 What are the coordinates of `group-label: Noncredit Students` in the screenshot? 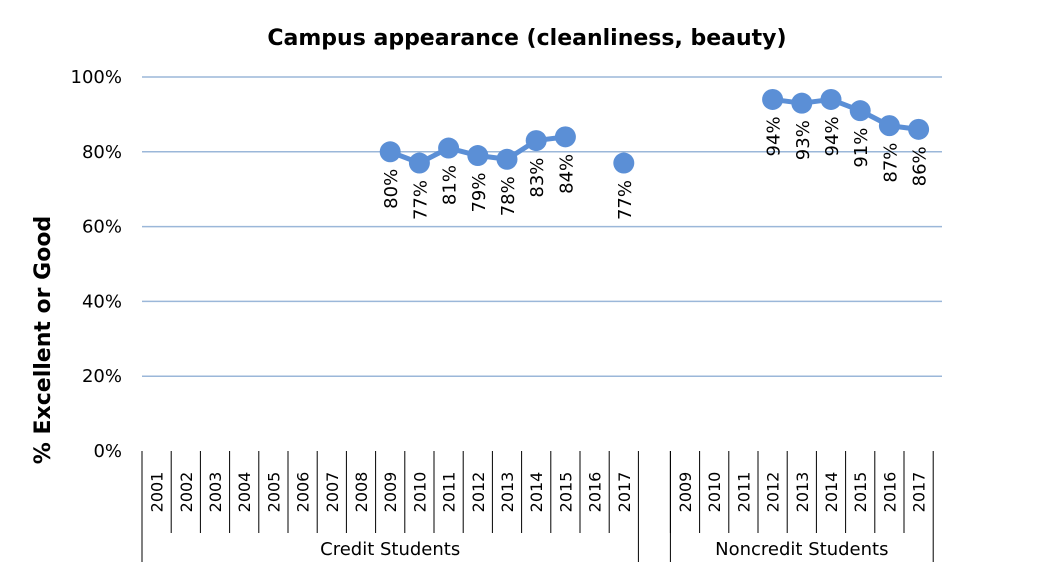 It's located at (801, 549).